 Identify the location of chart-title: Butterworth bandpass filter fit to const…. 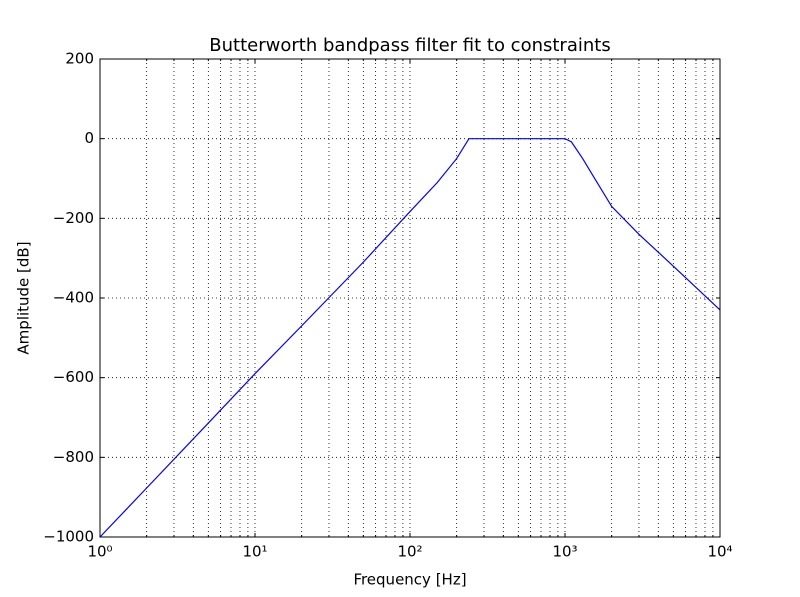
(409, 45).